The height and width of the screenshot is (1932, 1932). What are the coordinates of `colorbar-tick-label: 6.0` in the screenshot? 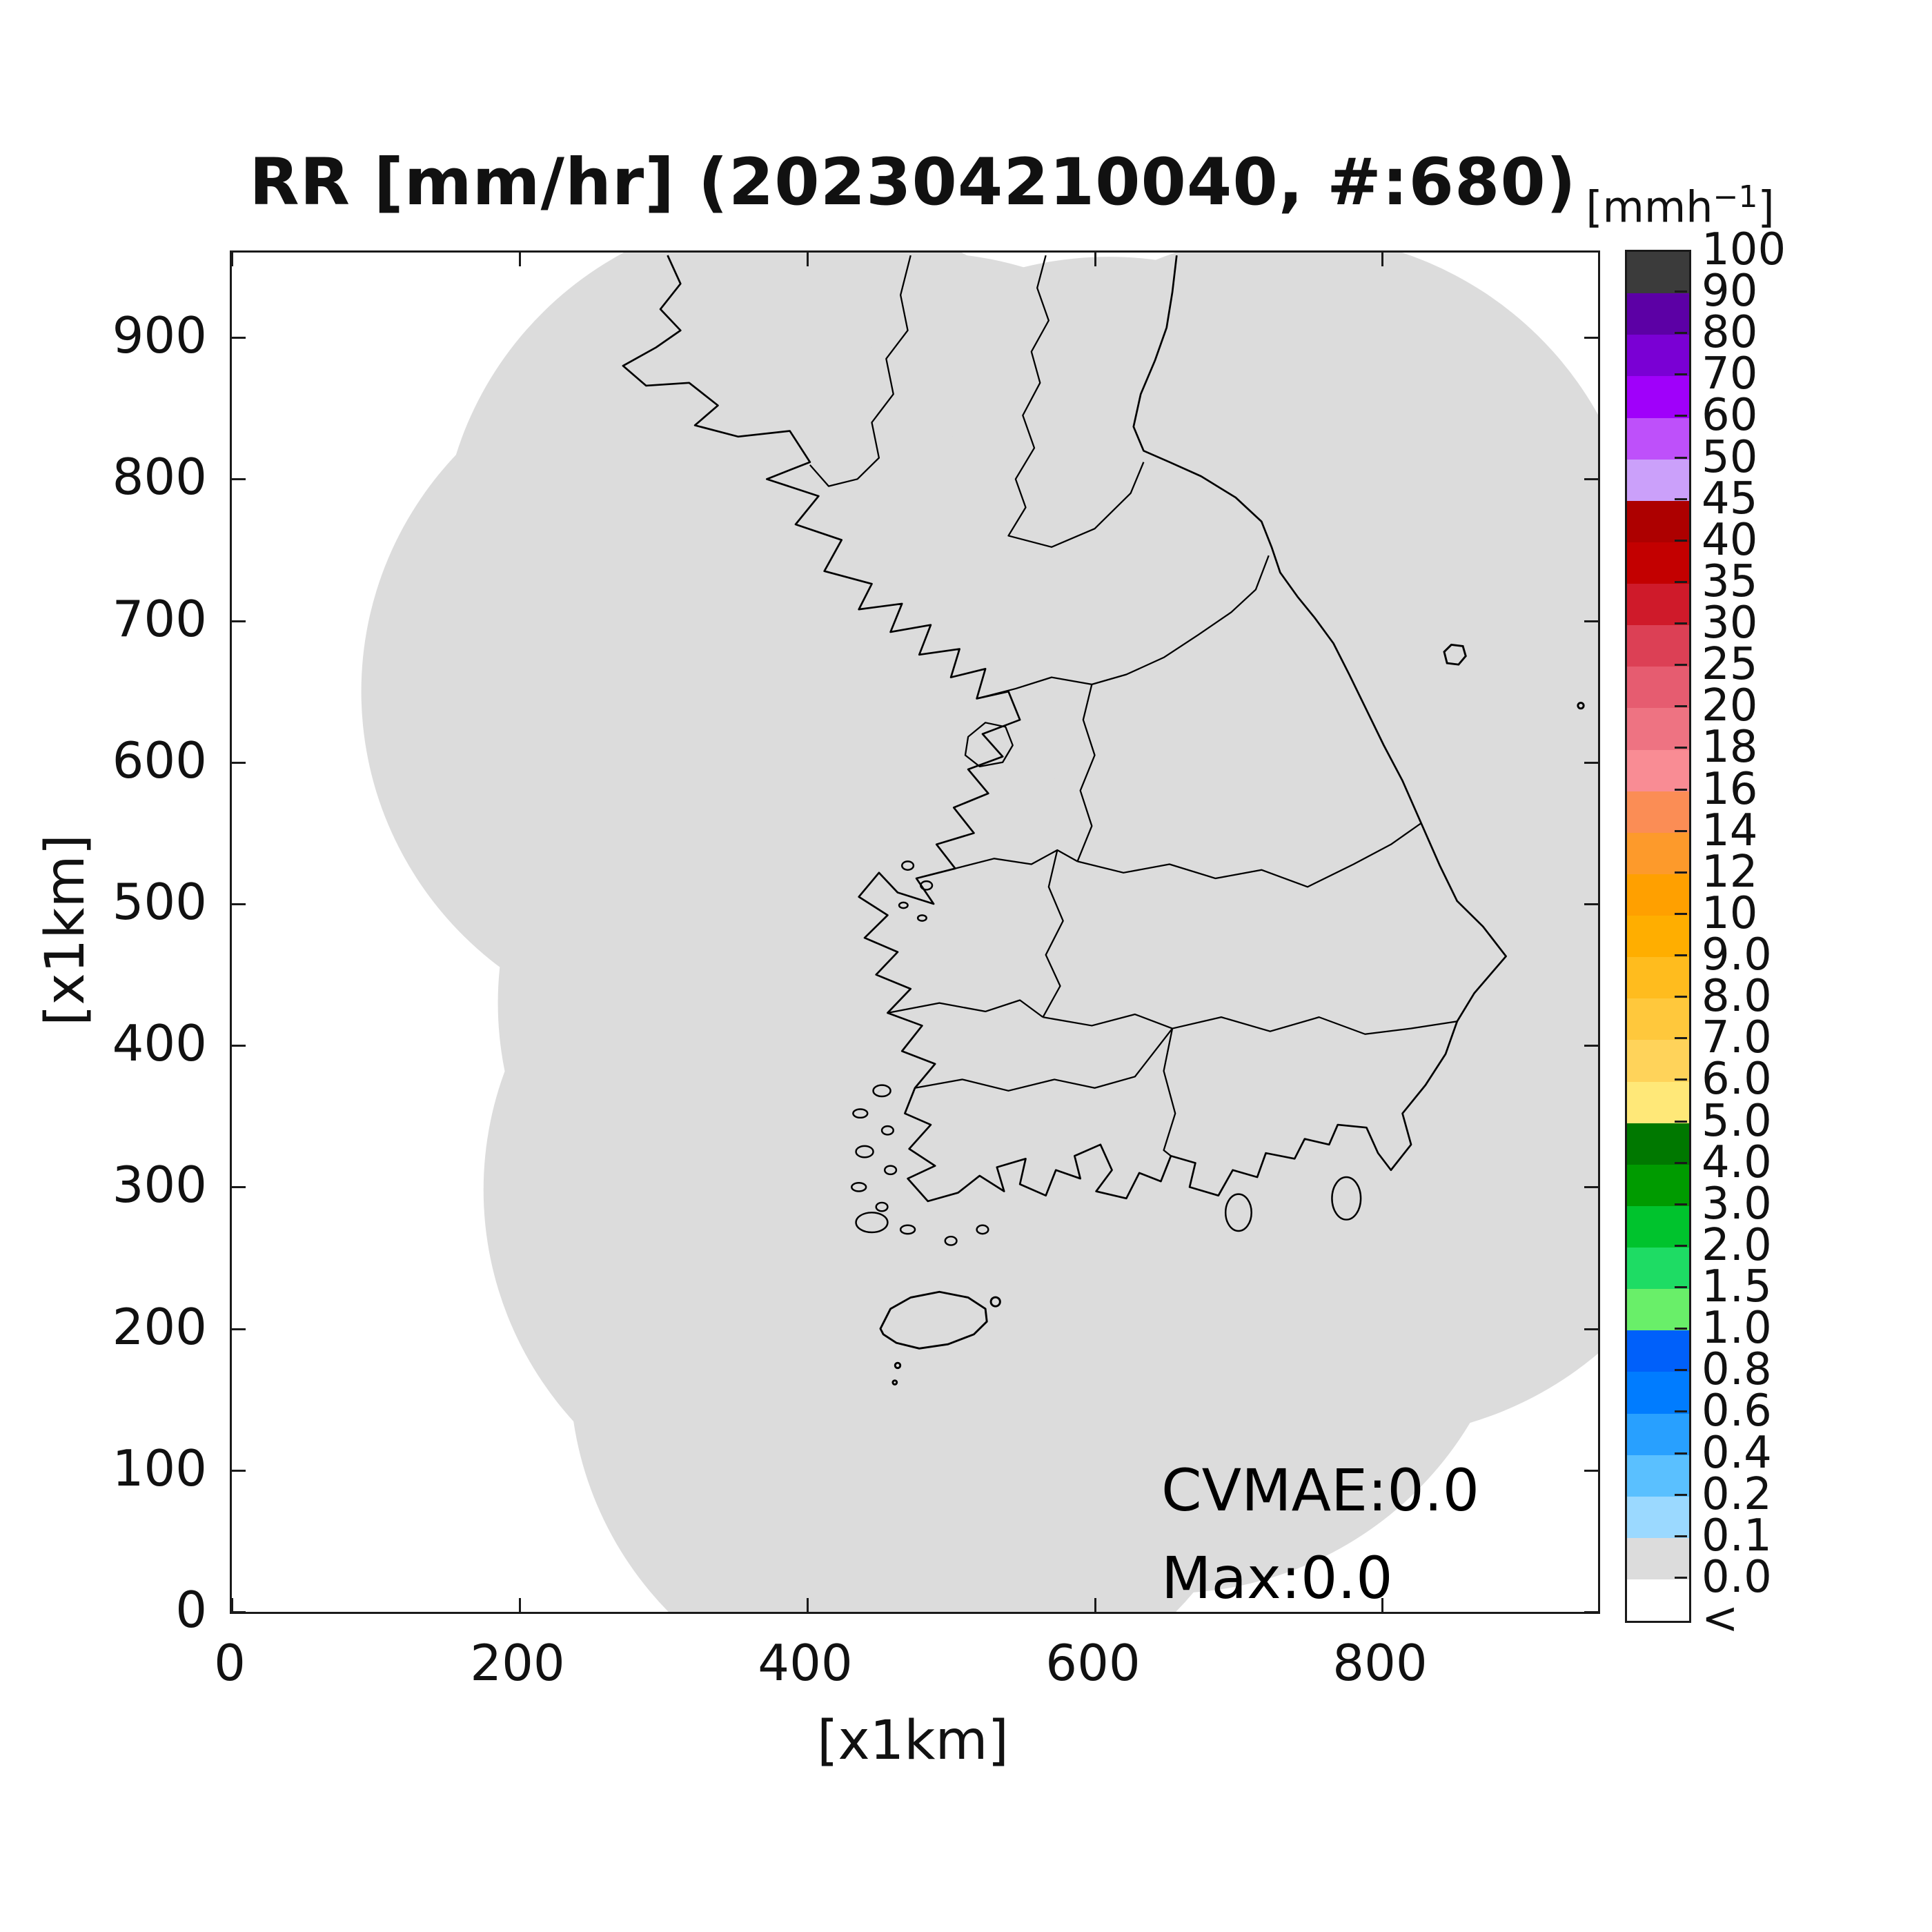 It's located at (1737, 1079).